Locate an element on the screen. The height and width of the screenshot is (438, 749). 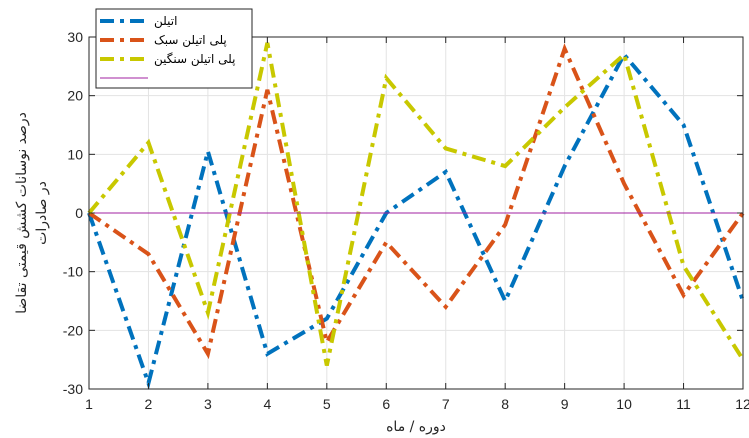
legend: اتیلن پلی اتیلن سبک پلی اتیلن سنگین is located at coordinates (174, 48).